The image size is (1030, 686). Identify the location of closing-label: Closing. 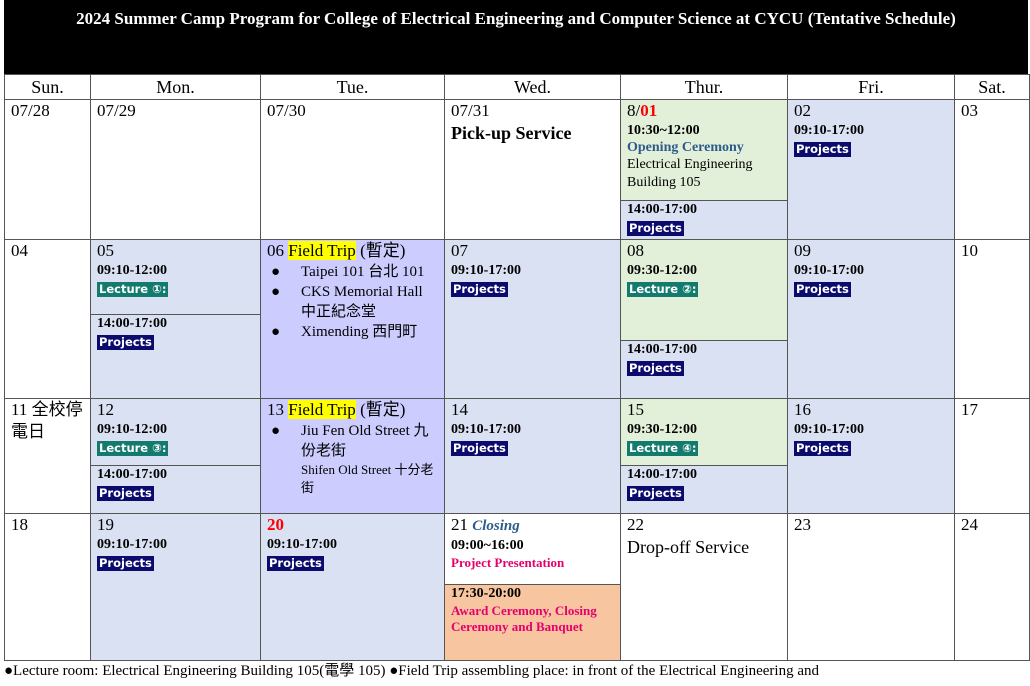
(496, 526).